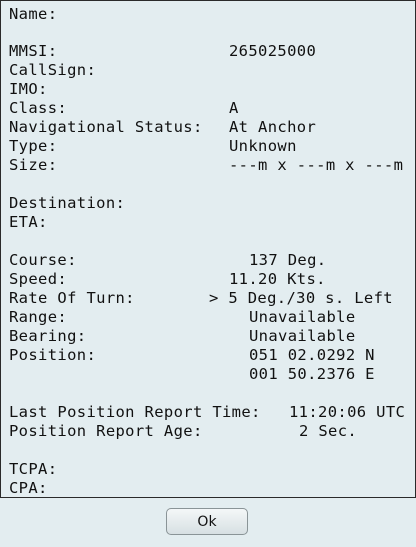 This screenshot has width=416, height=547. I want to click on ok-button: Ok, so click(207, 521).